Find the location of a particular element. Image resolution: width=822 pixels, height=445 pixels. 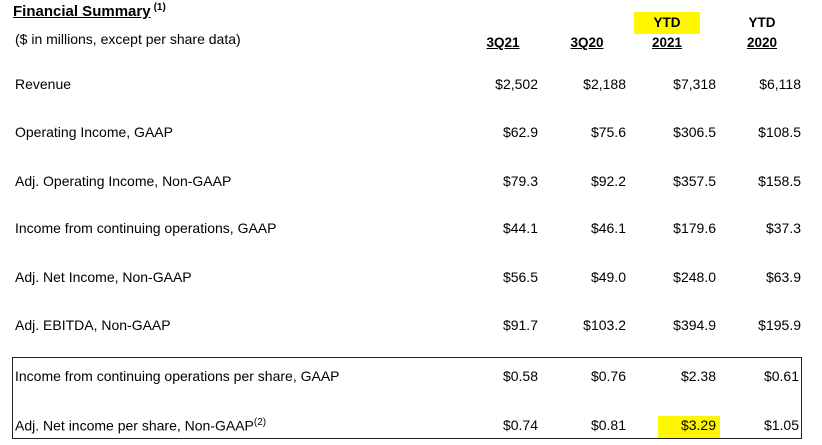

table-cell: $0.76 is located at coordinates (608, 376).